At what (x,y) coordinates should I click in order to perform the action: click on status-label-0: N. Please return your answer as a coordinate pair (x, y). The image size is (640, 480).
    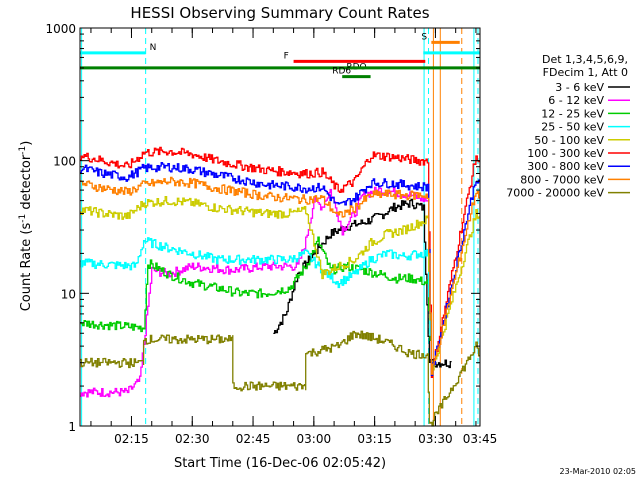
    Looking at the image, I should click on (153, 48).